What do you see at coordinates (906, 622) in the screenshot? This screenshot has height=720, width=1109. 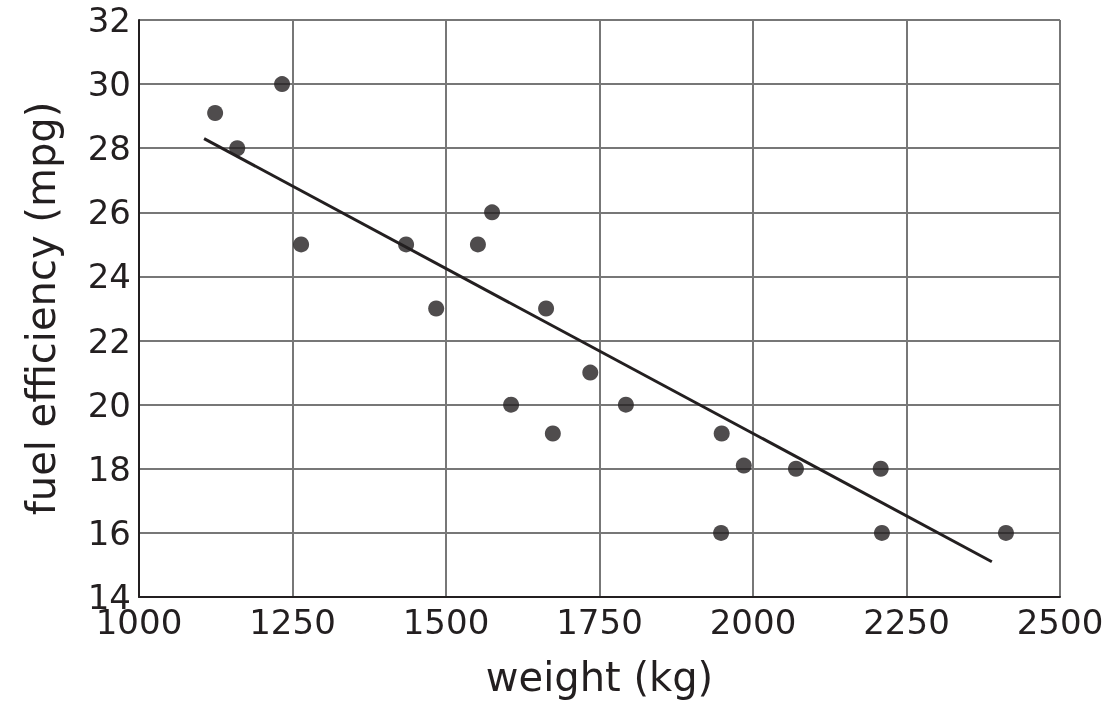 I see `x-tick-label: 2250` at bounding box center [906, 622].